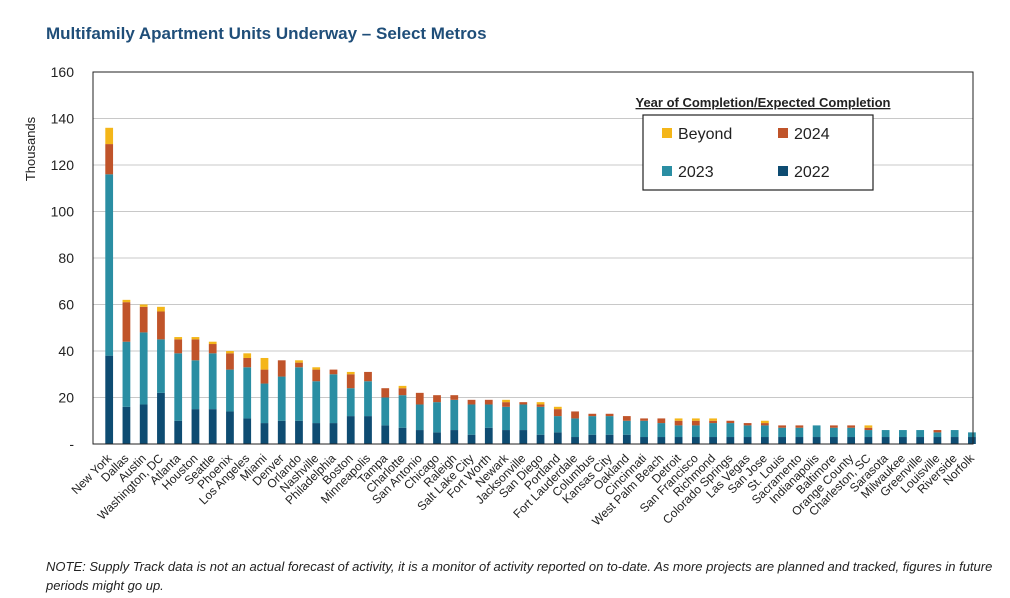 The width and height of the screenshot is (1010, 598). Describe the element at coordinates (63, 72) in the screenshot. I see `y-tick-label: 160` at that location.